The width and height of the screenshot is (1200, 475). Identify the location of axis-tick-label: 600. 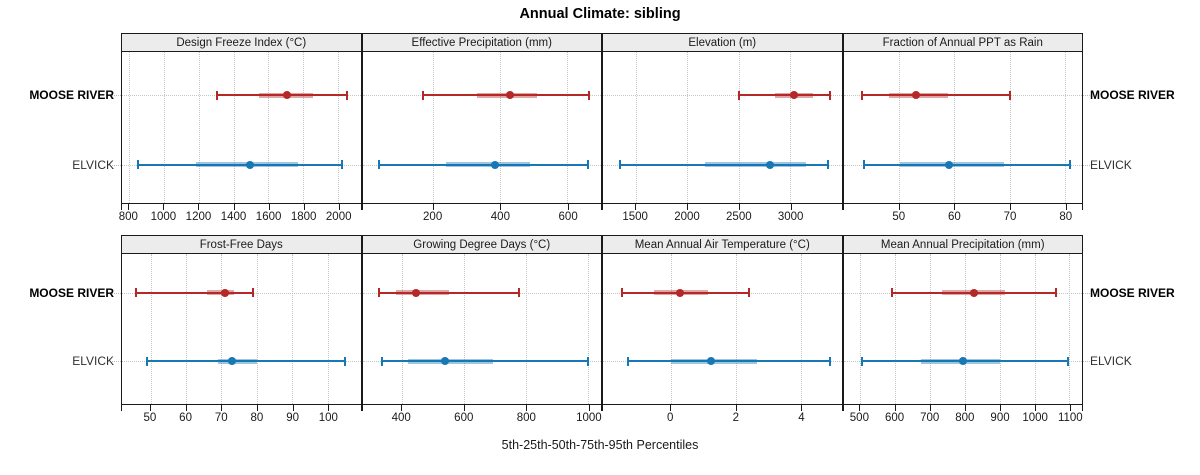
(568, 217).